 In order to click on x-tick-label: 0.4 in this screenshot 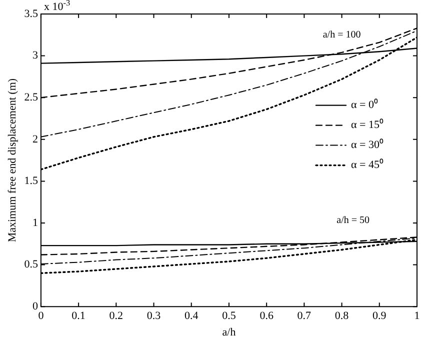, I will do `click(191, 316)`.